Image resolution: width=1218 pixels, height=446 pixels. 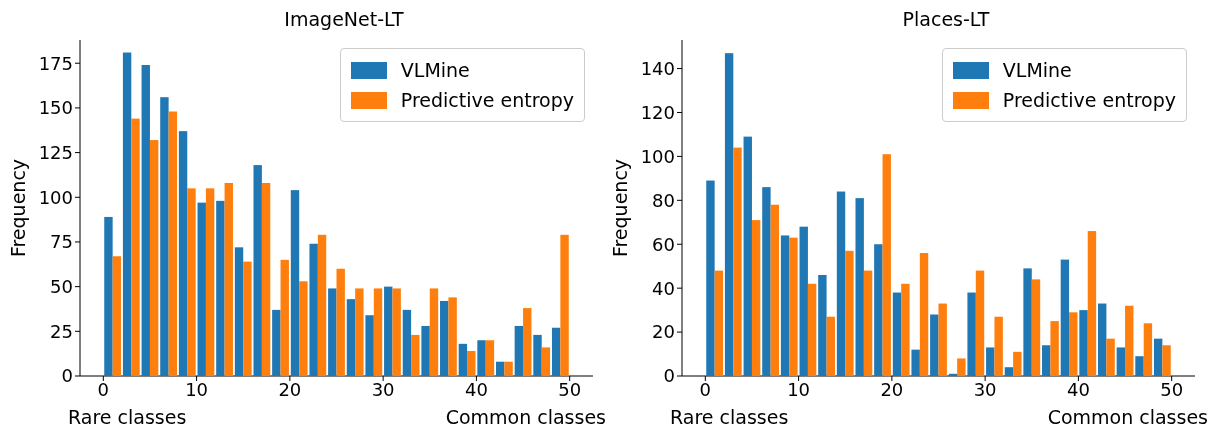 I want to click on y-tick-label: 175, so click(x=55, y=63).